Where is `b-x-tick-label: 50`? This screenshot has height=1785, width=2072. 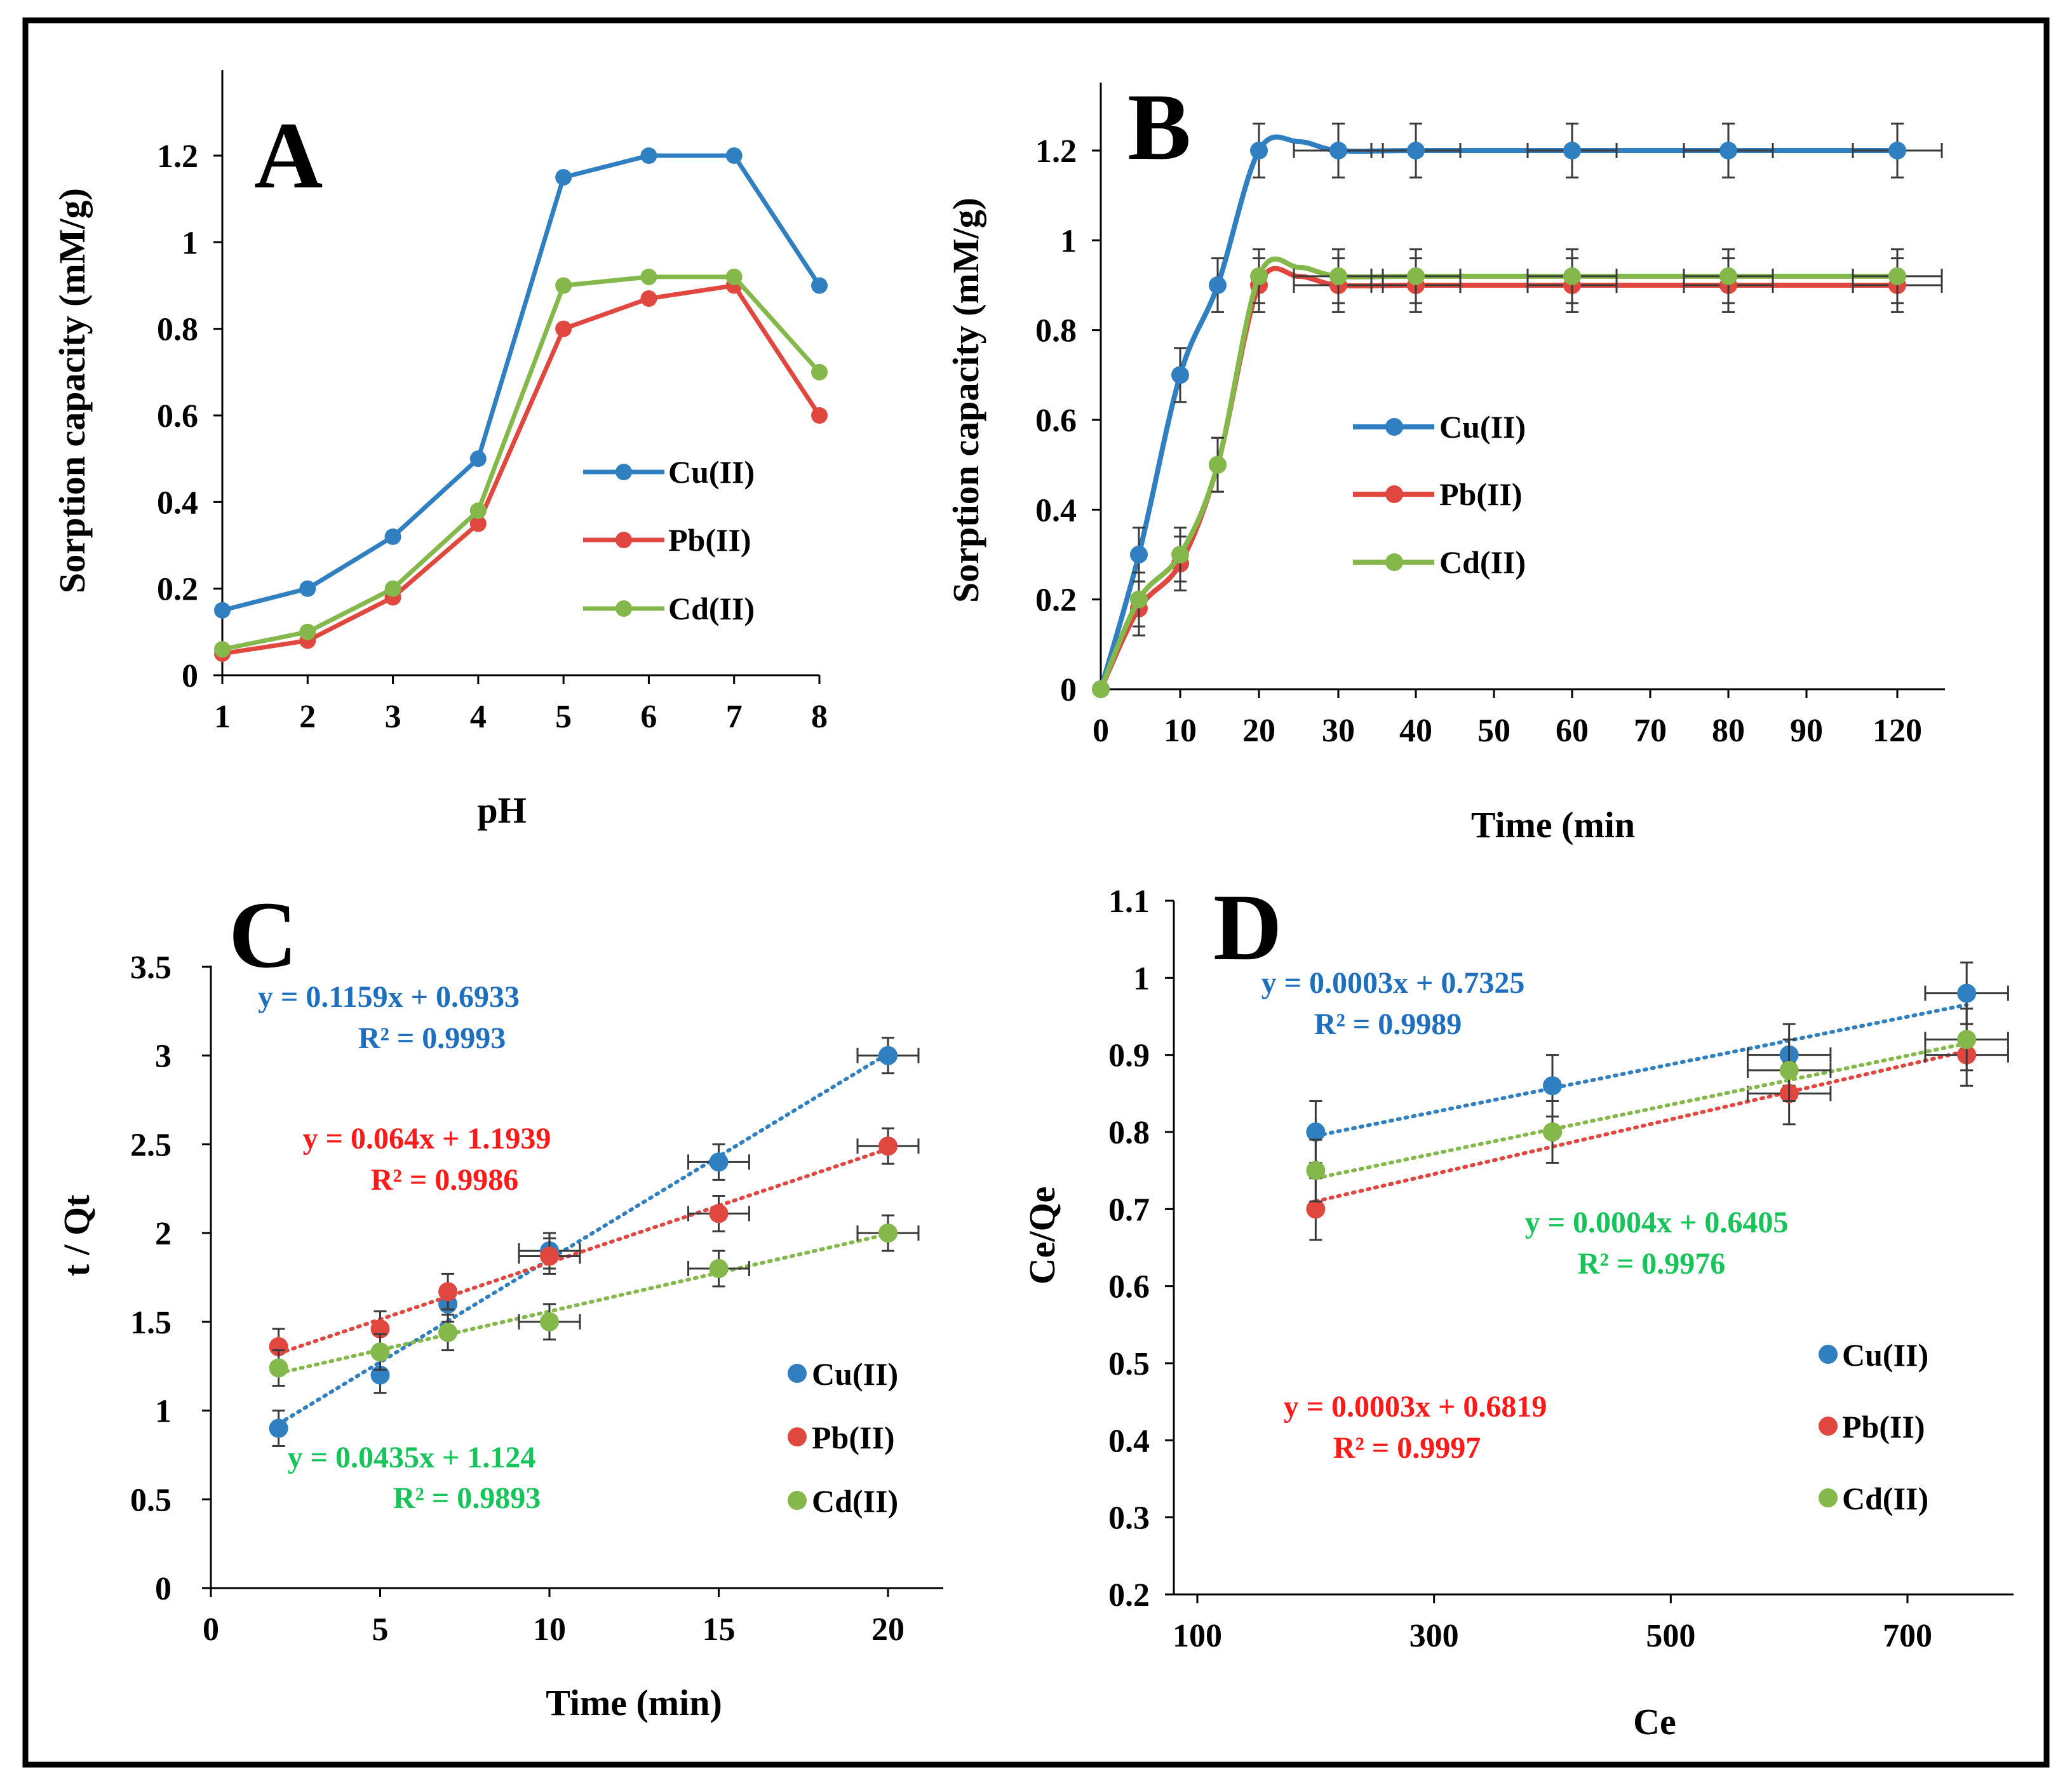 b-x-tick-label: 50 is located at coordinates (1493, 731).